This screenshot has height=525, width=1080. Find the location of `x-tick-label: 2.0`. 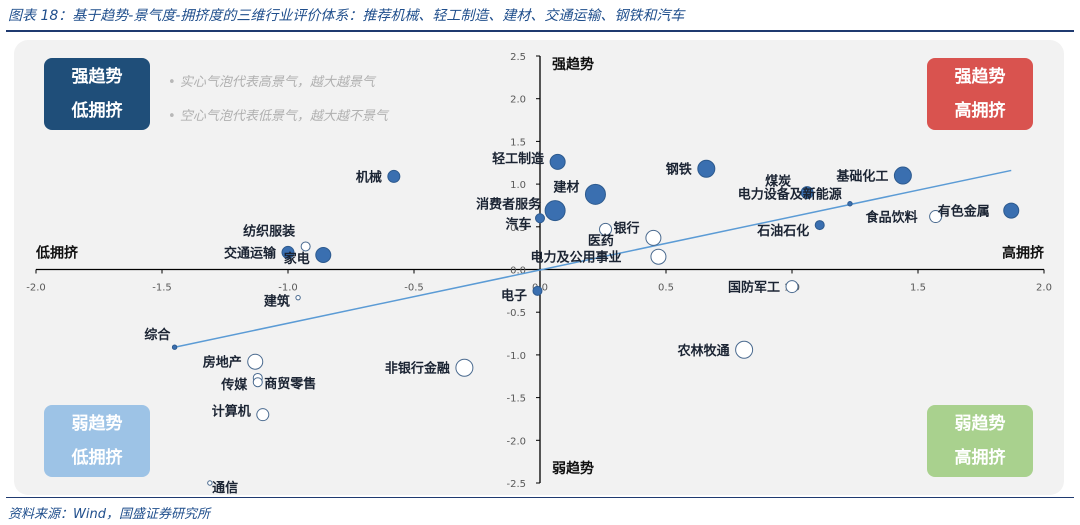

x-tick-label: 2.0 is located at coordinates (1044, 288).